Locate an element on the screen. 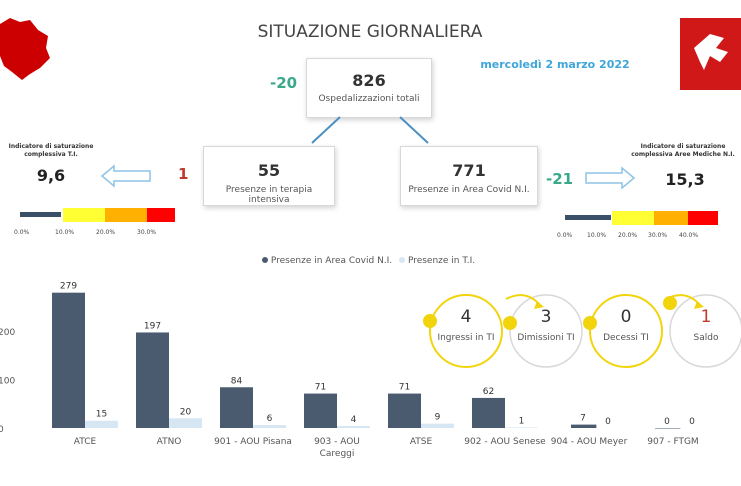 The height and width of the screenshot is (486, 741). ti-tick-3: 30.0% is located at coordinates (147, 232).